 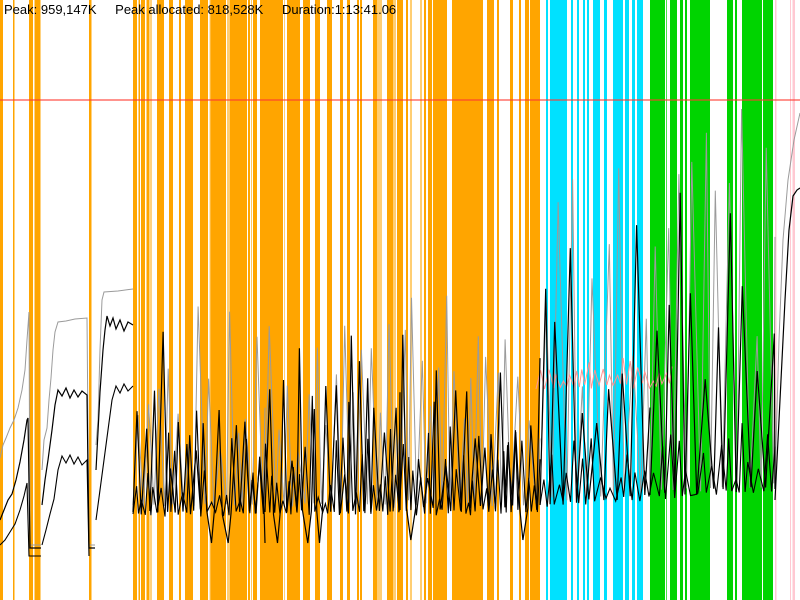 I want to click on peak-stat: Peak: 959,147K, so click(x=50, y=9).